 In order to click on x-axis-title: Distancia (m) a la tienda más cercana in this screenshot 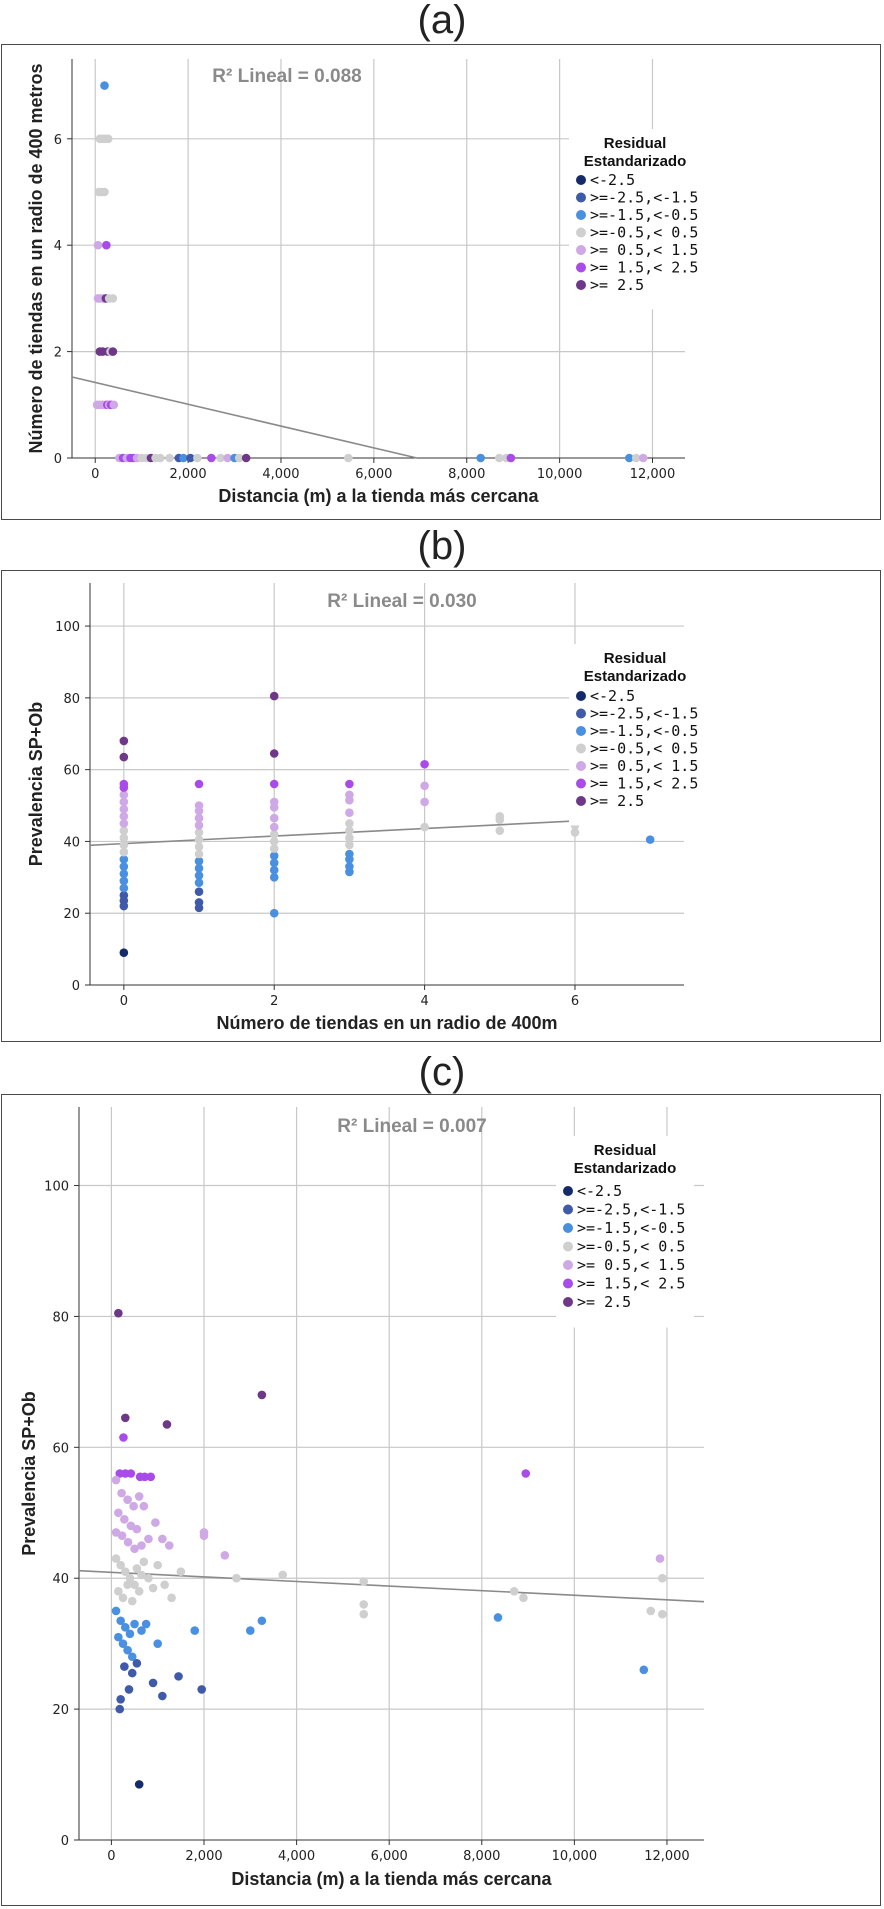, I will do `click(378, 496)`.